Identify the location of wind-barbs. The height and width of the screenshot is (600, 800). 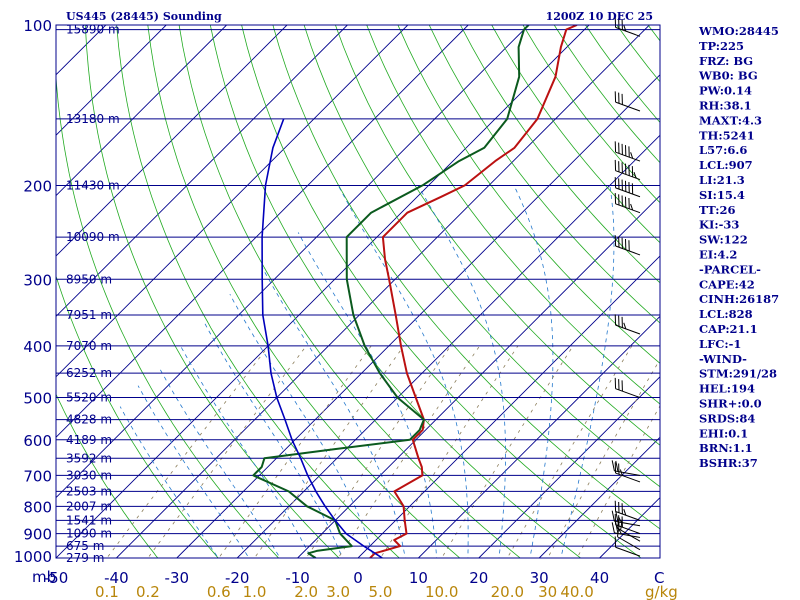
(626, 286).